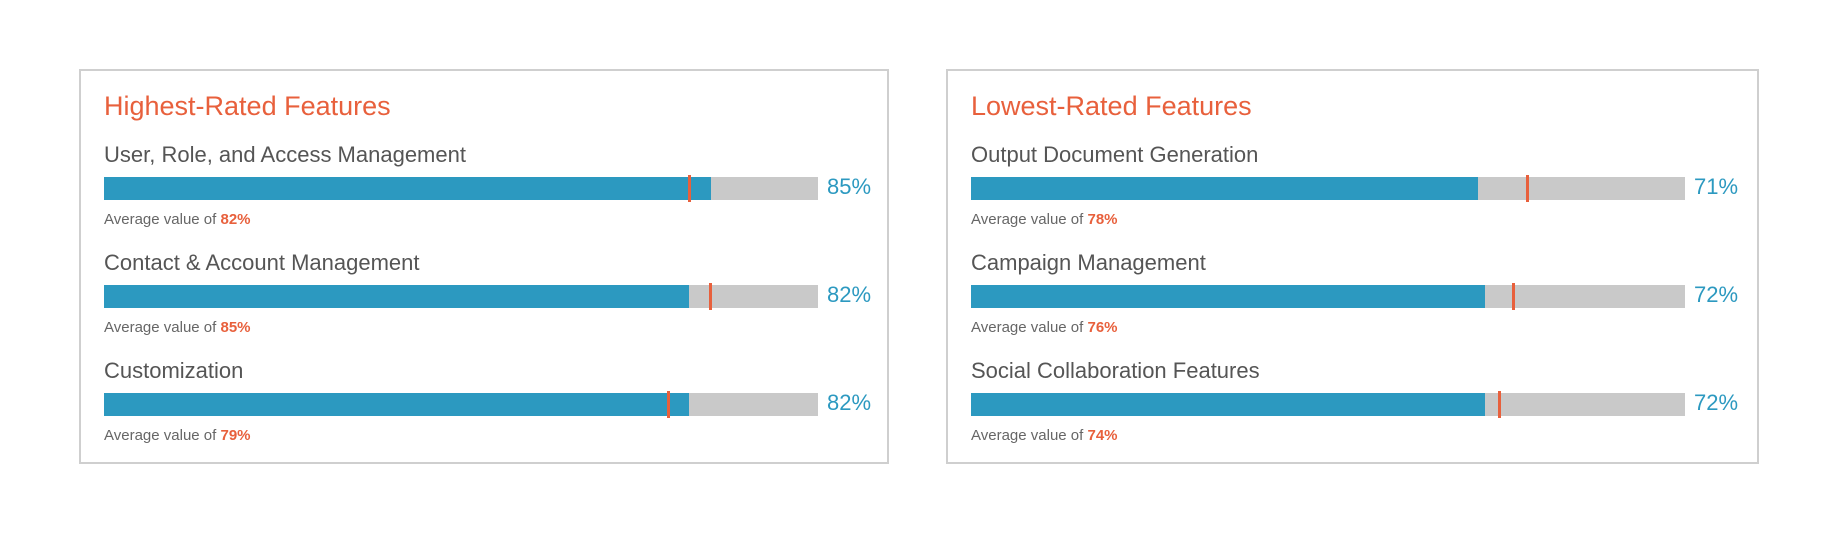  I want to click on average-value: 85%, so click(235, 327).